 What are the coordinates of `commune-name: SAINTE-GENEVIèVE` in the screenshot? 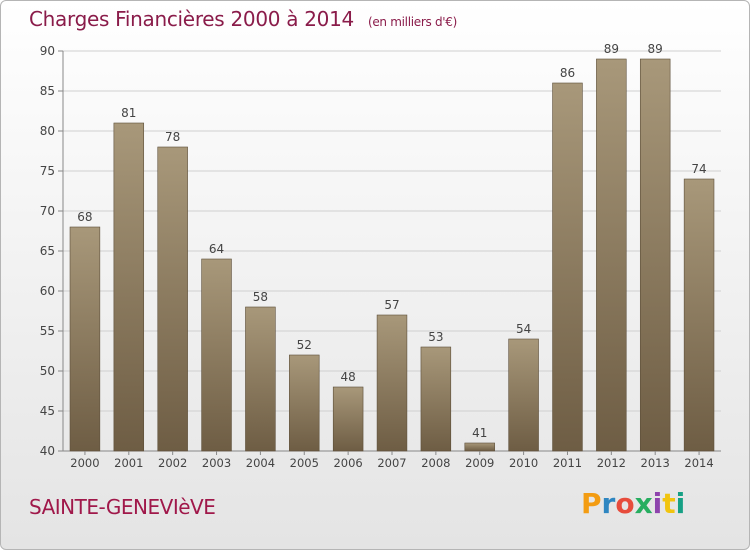 It's located at (122, 507).